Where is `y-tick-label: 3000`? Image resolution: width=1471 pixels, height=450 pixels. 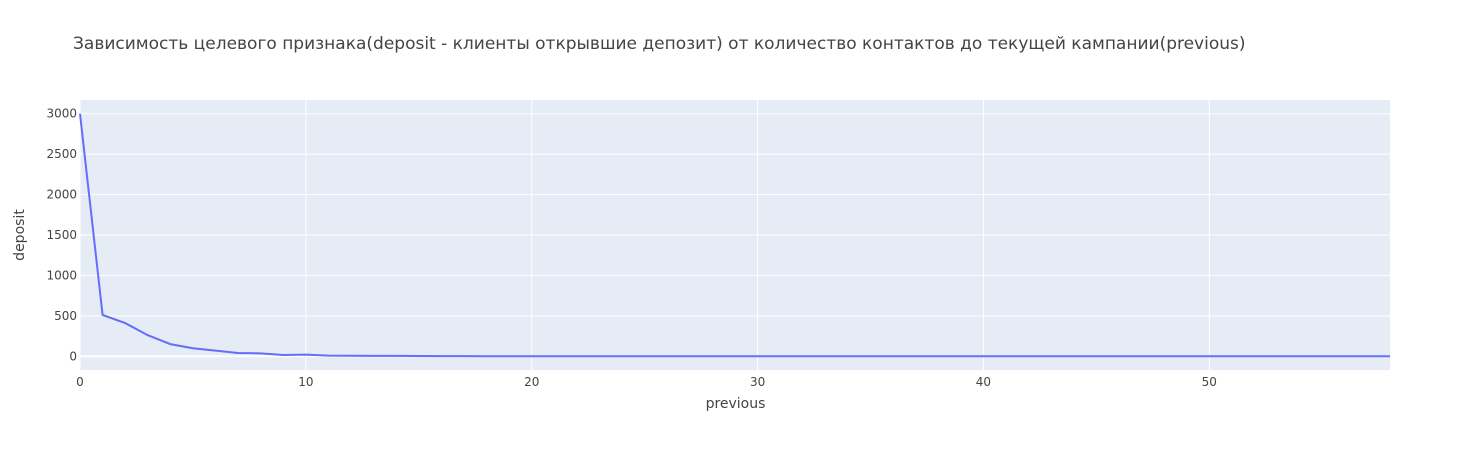 y-tick-label: 3000 is located at coordinates (61, 114).